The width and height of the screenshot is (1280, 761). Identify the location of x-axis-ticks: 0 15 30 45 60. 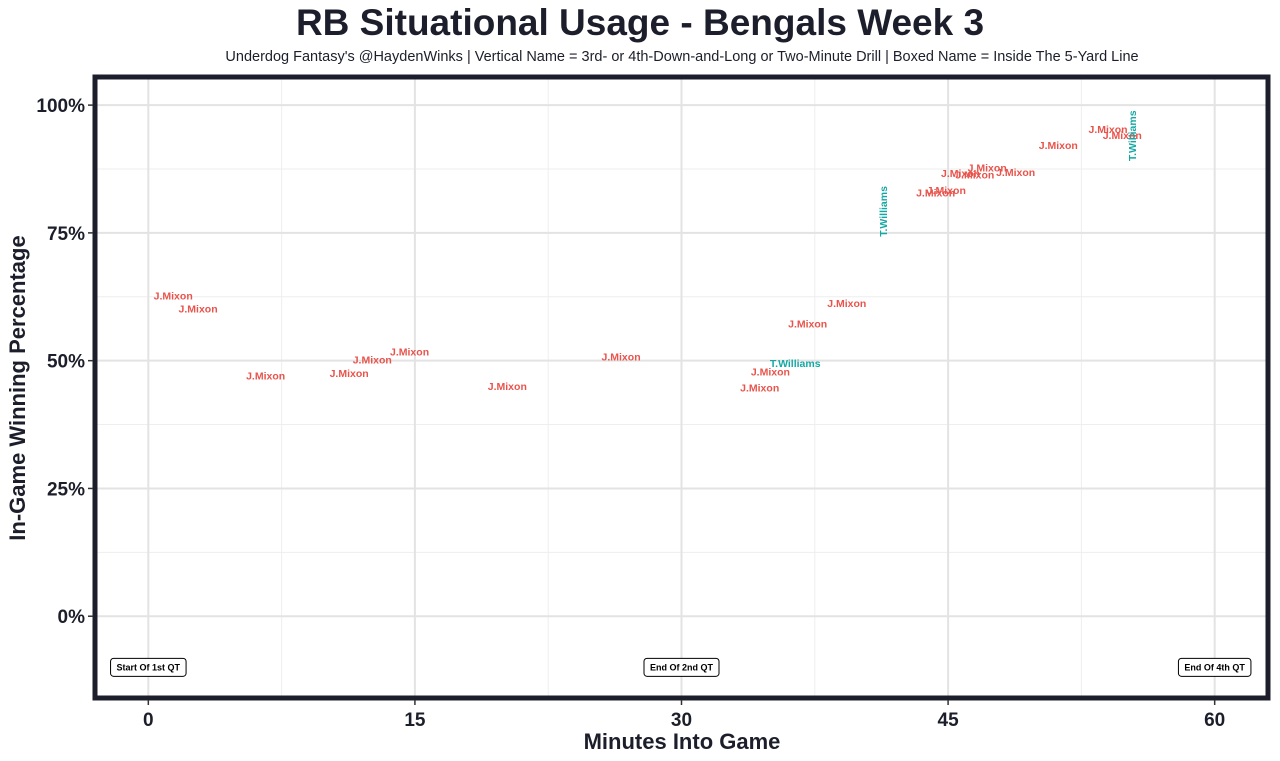
(684, 715).